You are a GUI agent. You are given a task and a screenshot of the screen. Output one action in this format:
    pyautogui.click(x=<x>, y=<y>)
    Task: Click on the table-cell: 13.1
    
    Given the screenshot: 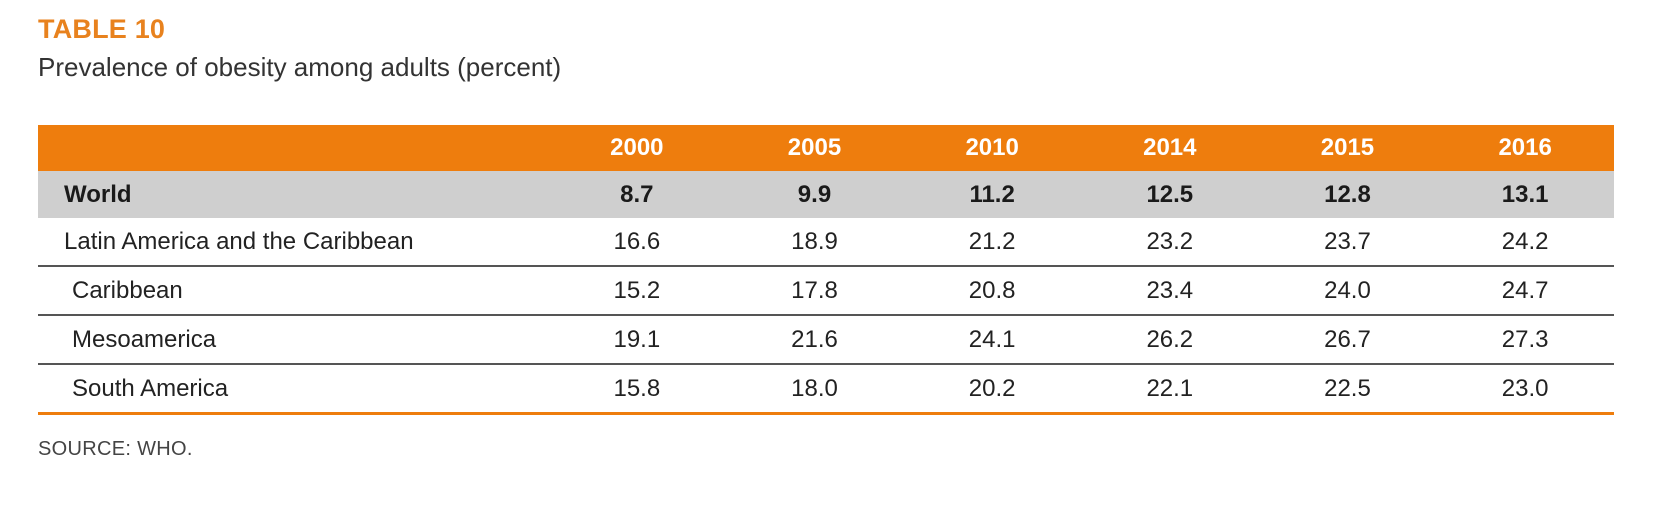 What is the action you would take?
    pyautogui.click(x=1525, y=194)
    